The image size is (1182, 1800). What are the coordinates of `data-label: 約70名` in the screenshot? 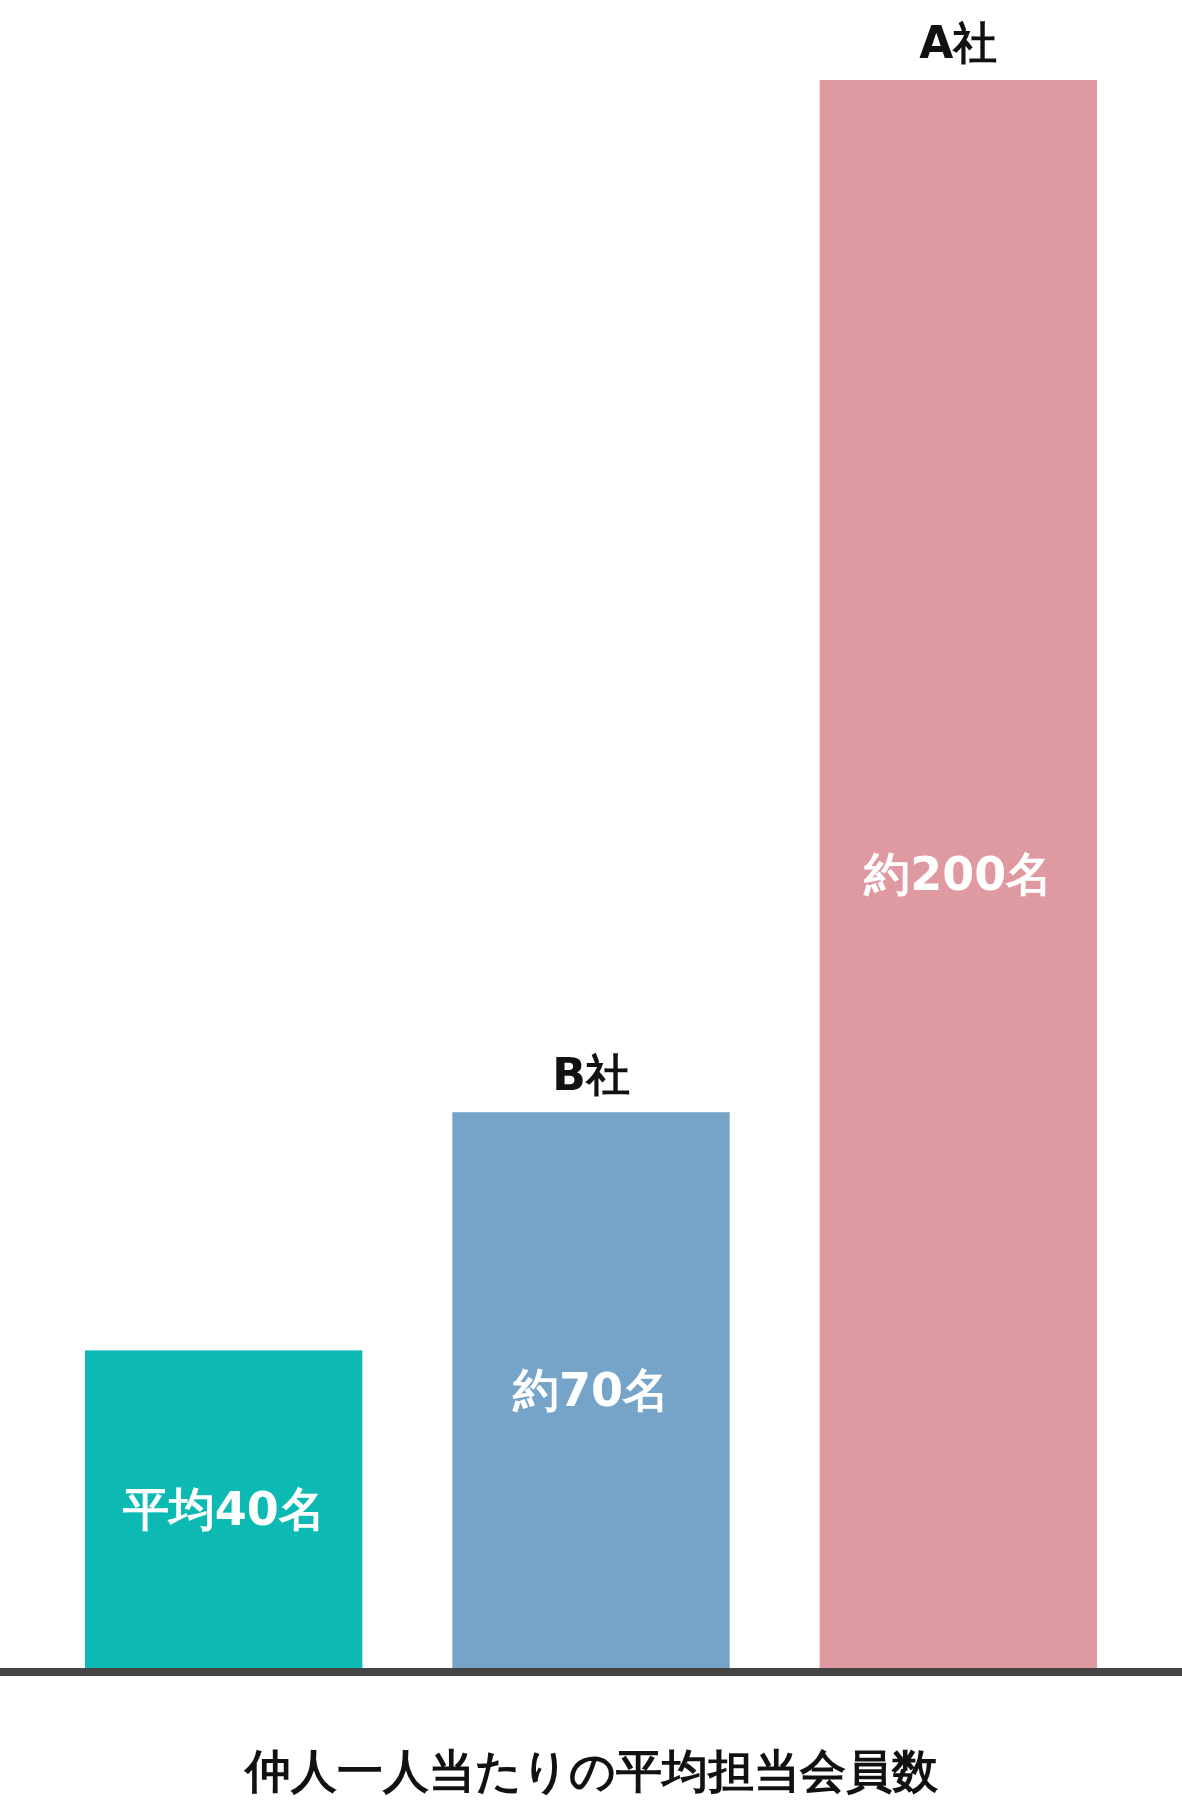 It's located at (590, 1390).